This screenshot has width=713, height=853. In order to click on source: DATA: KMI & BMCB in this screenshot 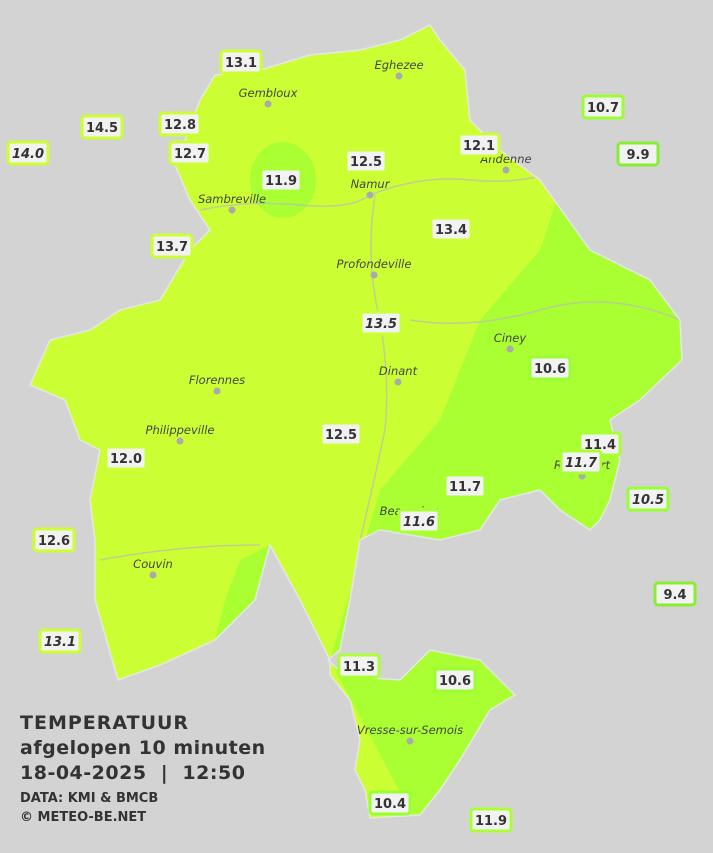, I will do `click(89, 798)`.